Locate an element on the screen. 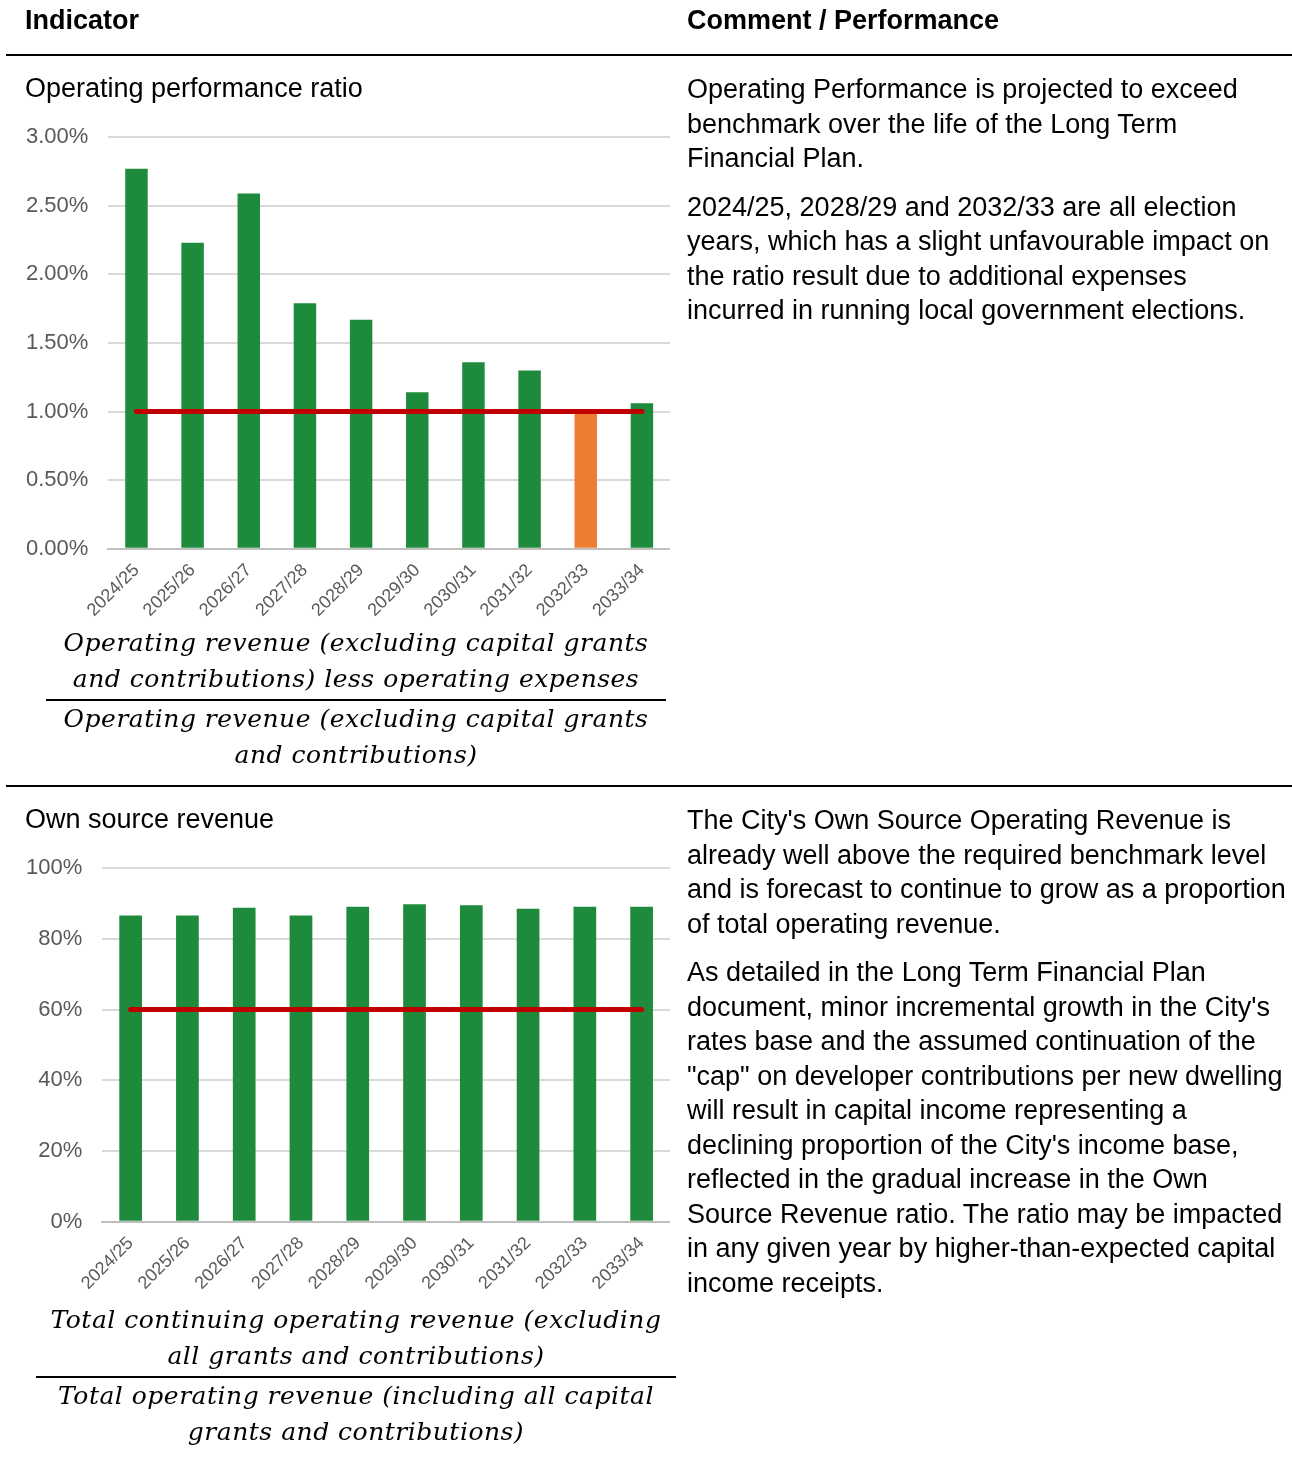 This screenshot has height=1457, width=1292. text: Indicator is located at coordinates (82, 20).